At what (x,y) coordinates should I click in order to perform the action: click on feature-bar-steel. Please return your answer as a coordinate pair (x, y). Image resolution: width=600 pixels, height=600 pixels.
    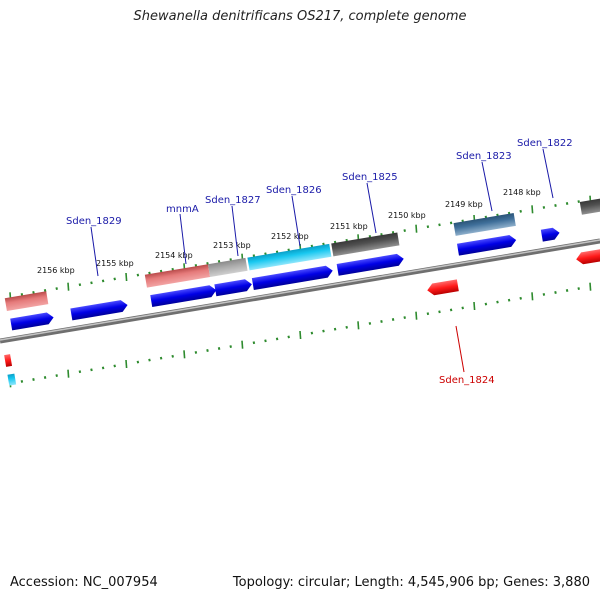
    Looking at the image, I should click on (484, 224).